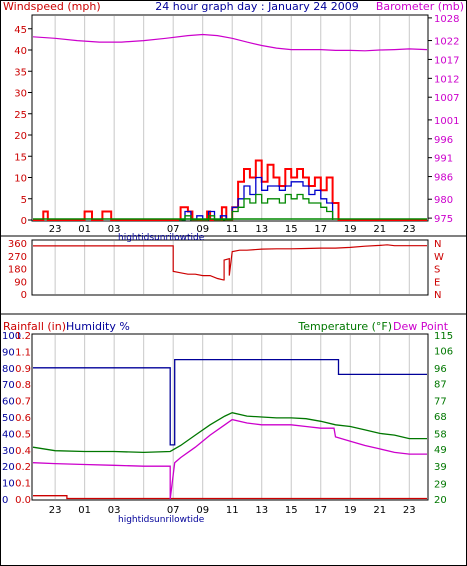 The height and width of the screenshot is (566, 467). What do you see at coordinates (256, 207) in the screenshot?
I see `average-wind-line` at bounding box center [256, 207].